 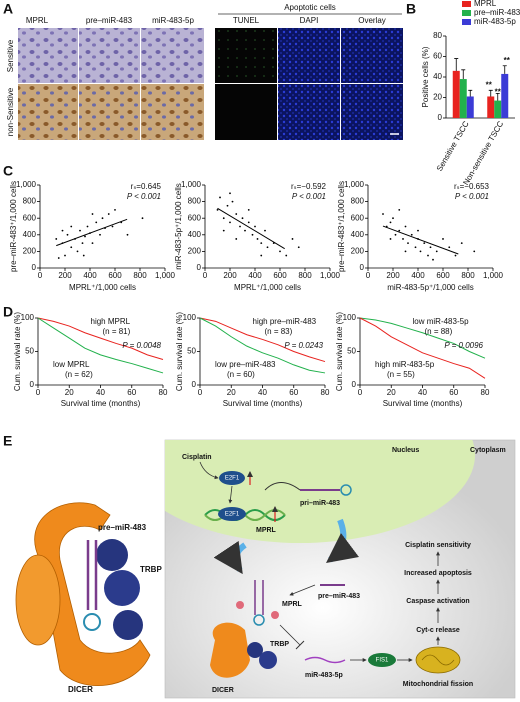 I want to click on row-label: non-Sensitive, so click(x=10, y=111).